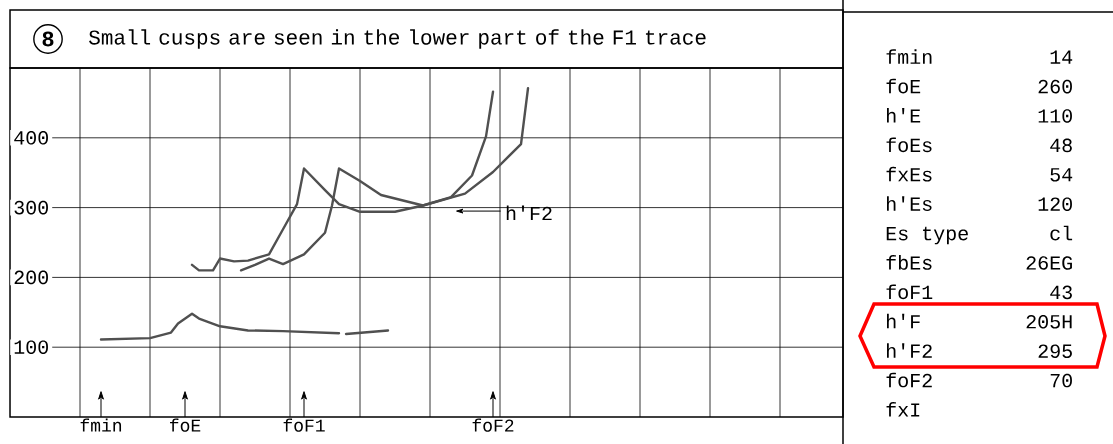 Image resolution: width=1113 pixels, height=444 pixels. Describe the element at coordinates (1061, 175) in the screenshot. I see `text: 54` at that location.